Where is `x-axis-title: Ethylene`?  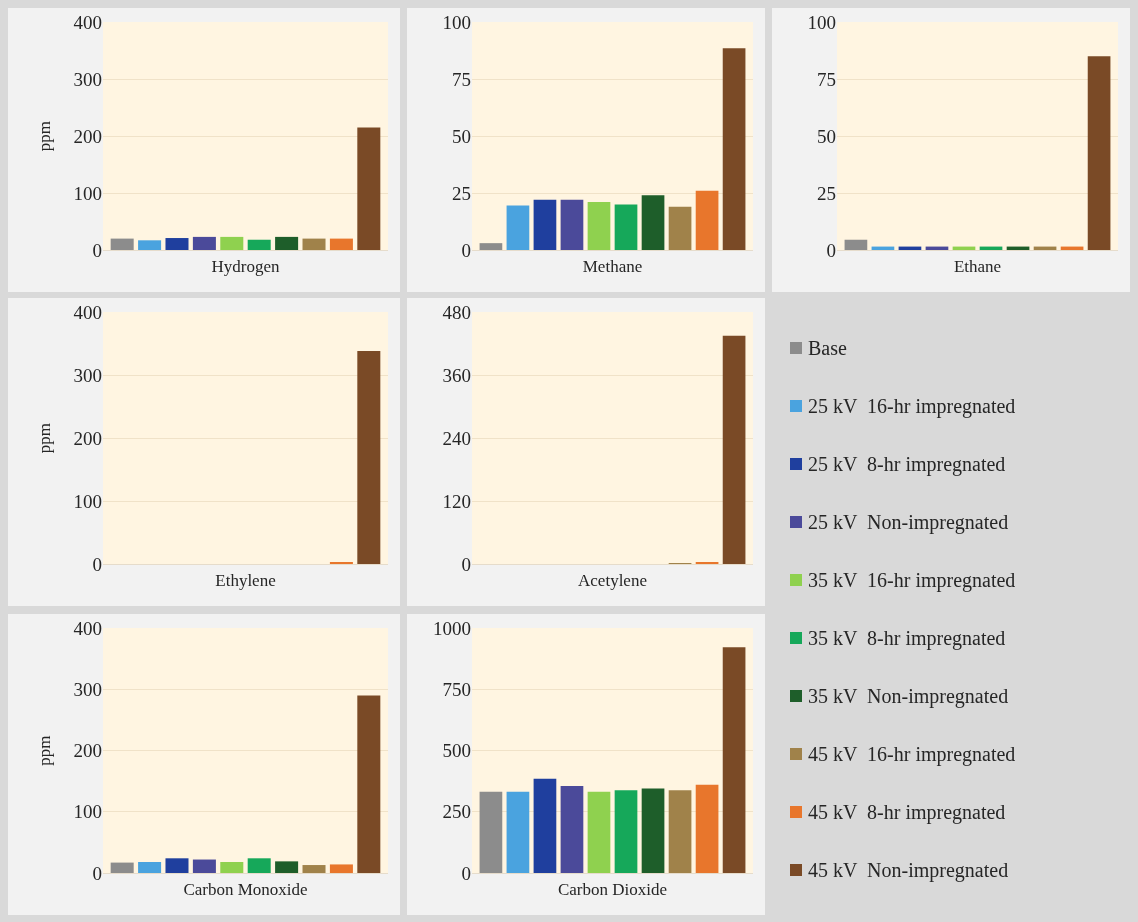
x-axis-title: Ethylene is located at coordinates (245, 580).